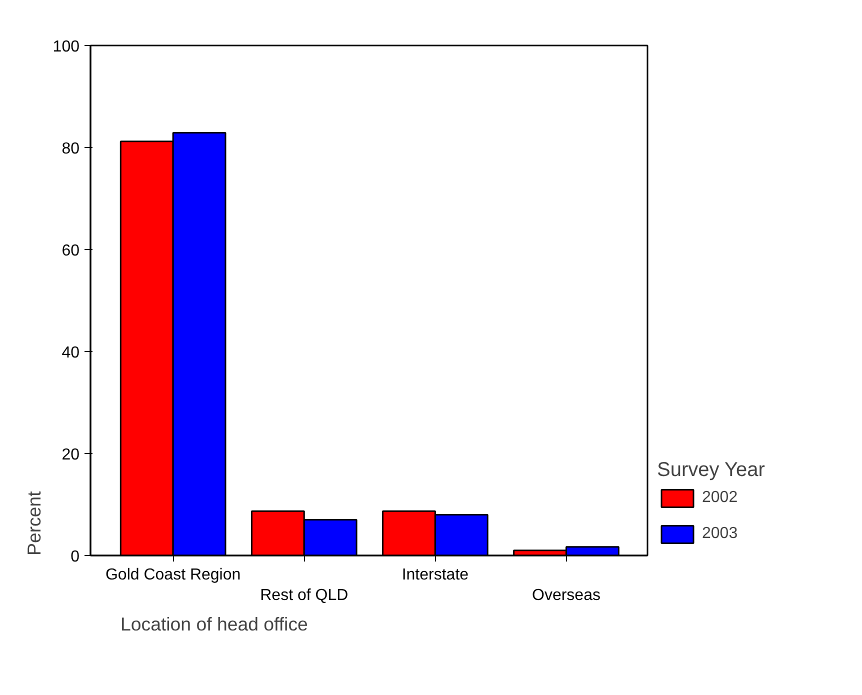 This screenshot has height=695, width=862. Describe the element at coordinates (720, 498) in the screenshot. I see `legend-label: 2002` at that location.